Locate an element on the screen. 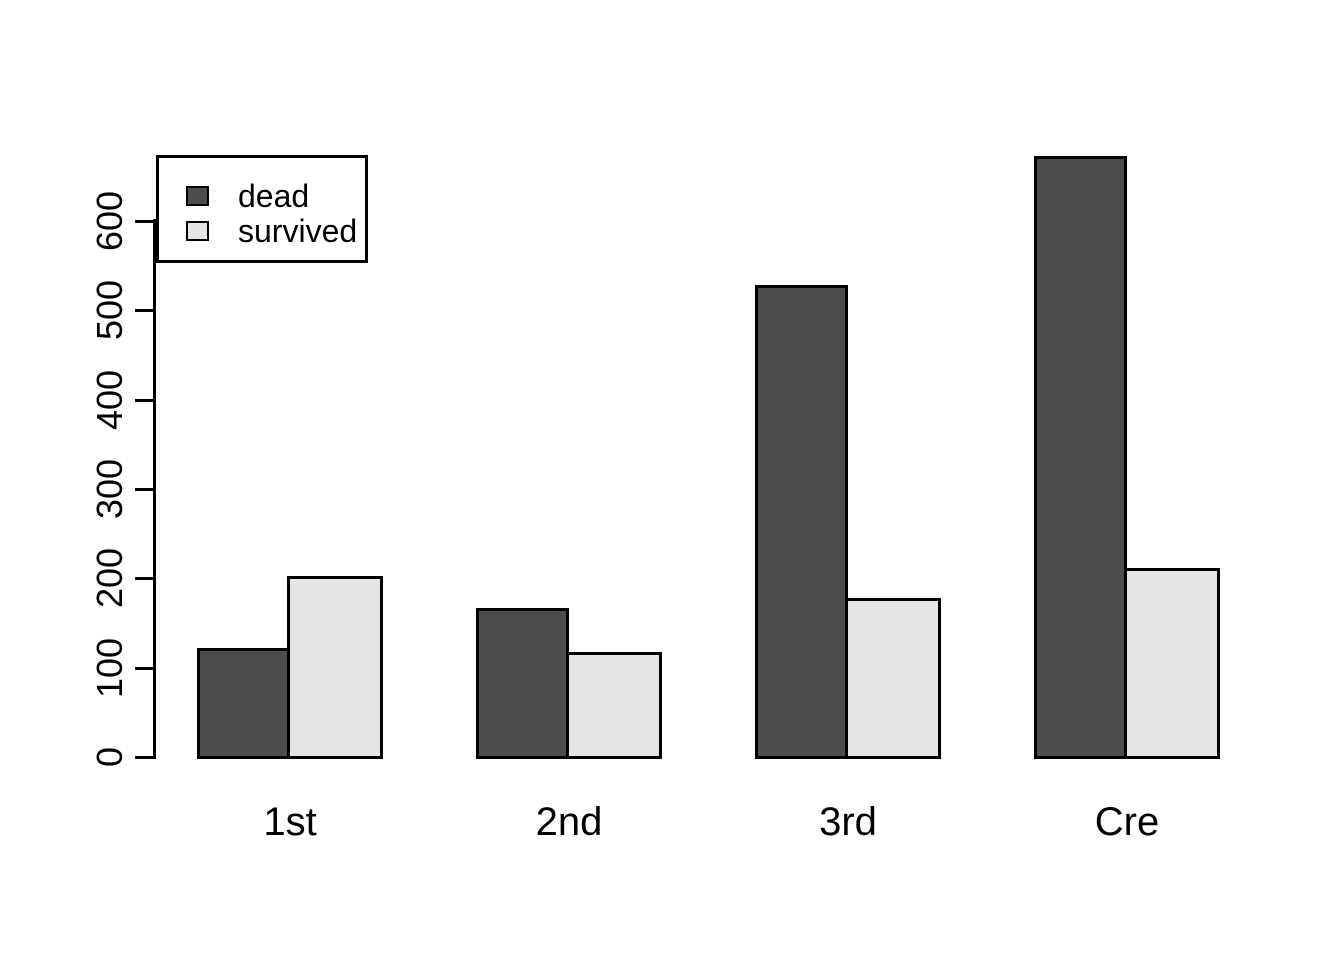 Image resolution: width=1344 pixels, height=960 pixels. bar-survived-1st is located at coordinates (335, 667).